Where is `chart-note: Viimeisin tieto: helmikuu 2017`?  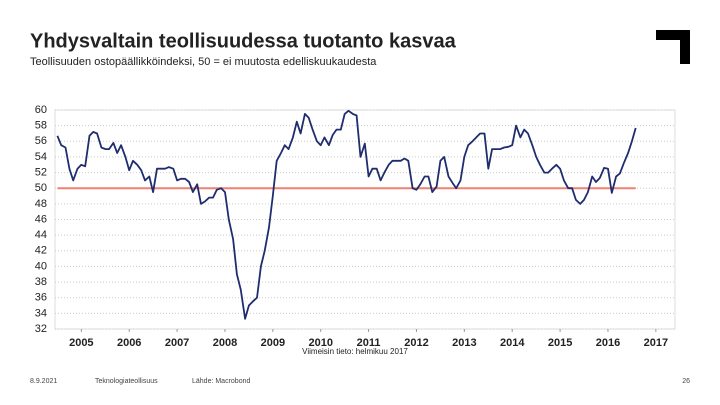
chart-note: Viimeisin tieto: helmikuu 2017 is located at coordinates (355, 351).